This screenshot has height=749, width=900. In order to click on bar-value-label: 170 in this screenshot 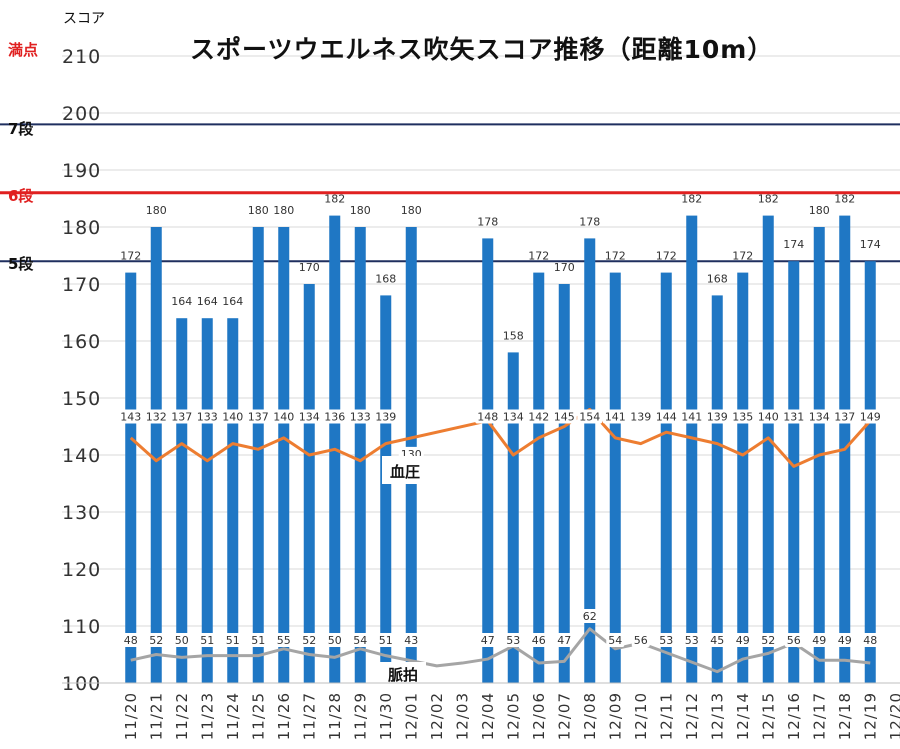, I will do `click(309, 267)`.